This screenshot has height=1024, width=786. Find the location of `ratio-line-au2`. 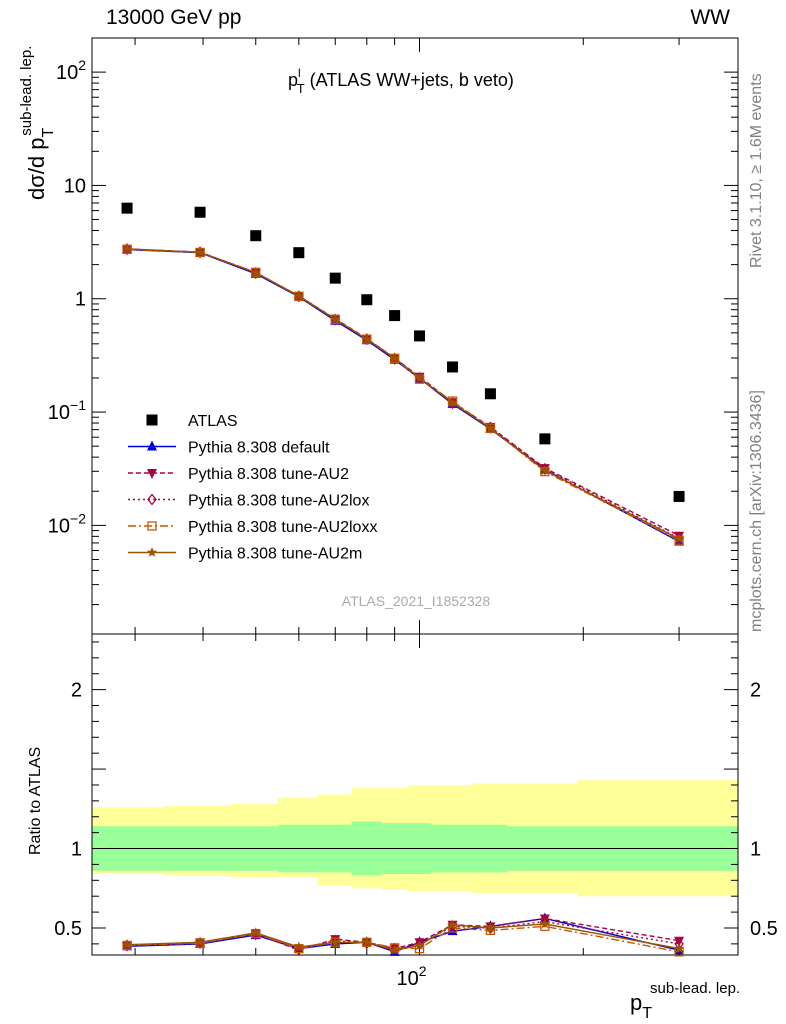

ratio-line-au2 is located at coordinates (403, 934).